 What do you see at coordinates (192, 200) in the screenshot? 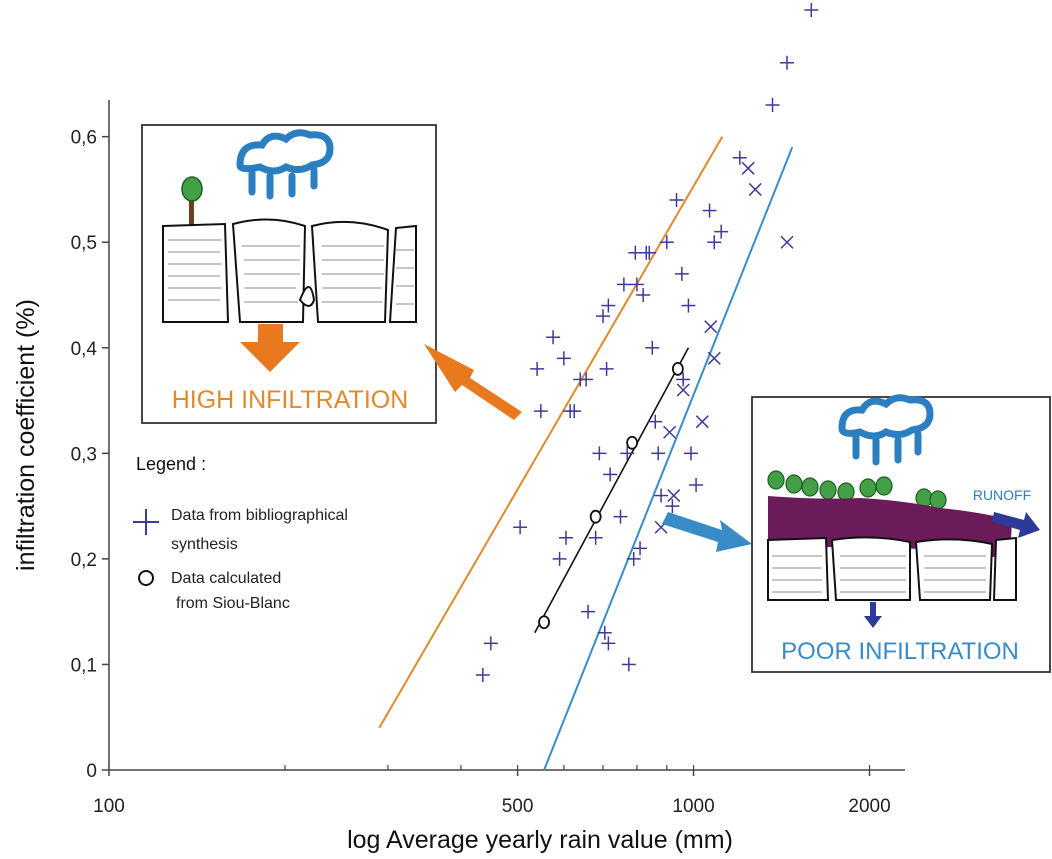
I see `tree-icon` at bounding box center [192, 200].